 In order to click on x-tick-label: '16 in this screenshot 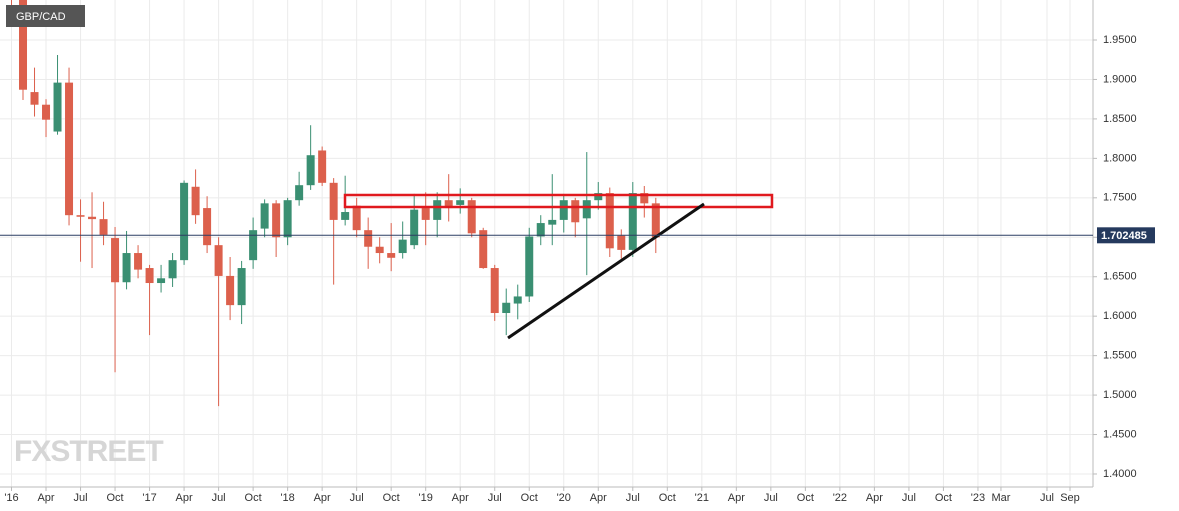, I will do `click(11, 498)`.